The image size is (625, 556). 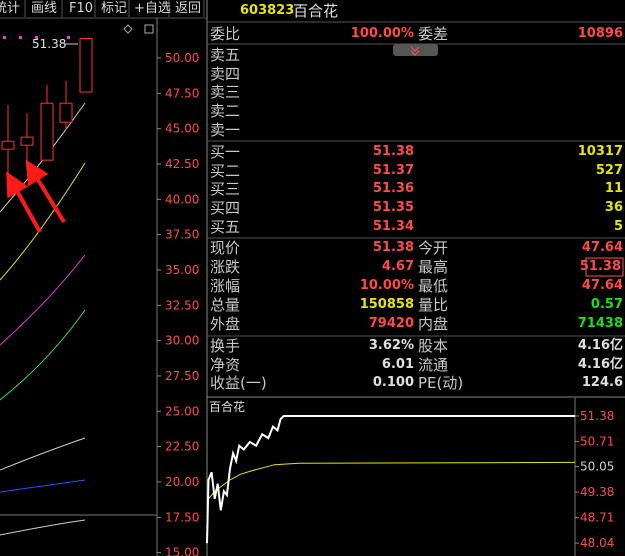 I want to click on average-line, so click(x=392, y=480).